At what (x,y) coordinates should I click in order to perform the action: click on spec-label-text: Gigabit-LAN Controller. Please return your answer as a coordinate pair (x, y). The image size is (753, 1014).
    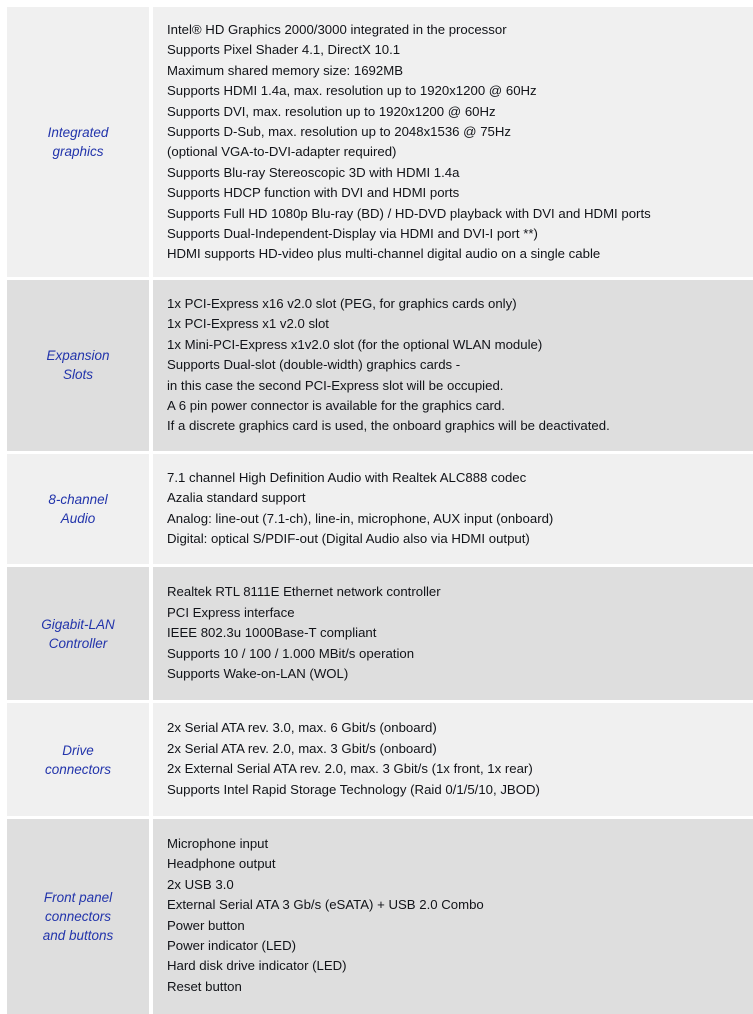
    Looking at the image, I should click on (78, 633).